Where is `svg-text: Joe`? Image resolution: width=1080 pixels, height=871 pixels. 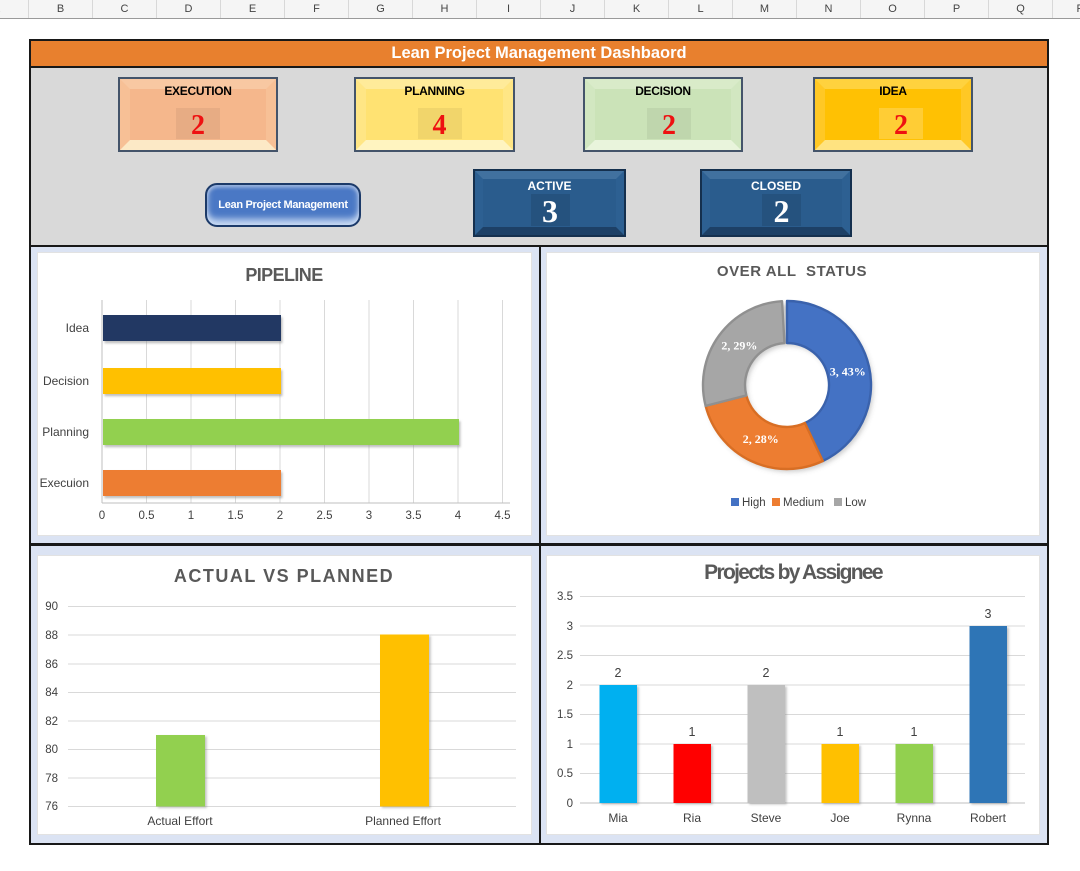
svg-text: Joe is located at coordinates (840, 818).